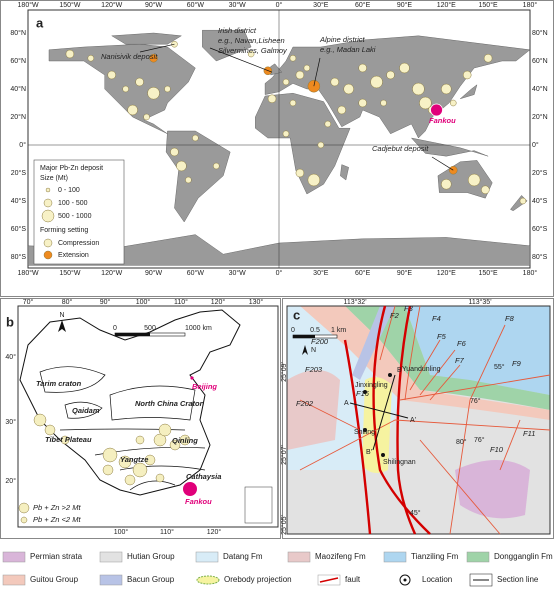  What do you see at coordinates (371, 385) in the screenshot?
I see `place-label: Jinxingling` at bounding box center [371, 385].